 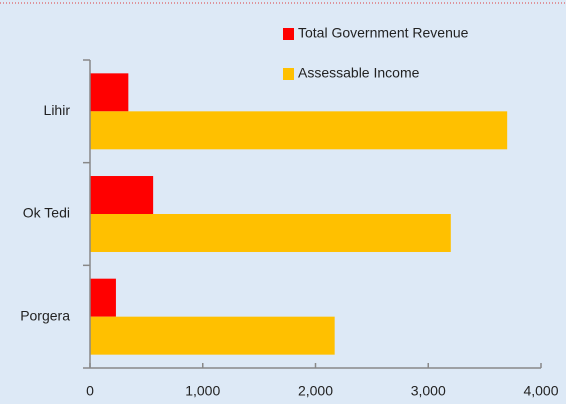 What do you see at coordinates (383, 33) in the screenshot?
I see `legend-label: Total Government Revenue` at bounding box center [383, 33].